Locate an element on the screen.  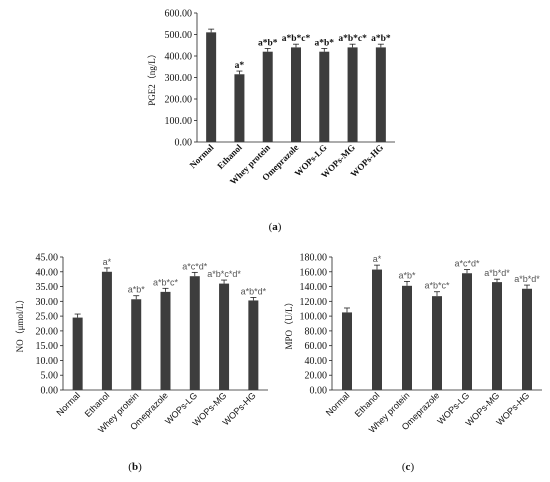
y-tick-label: 180.00 is located at coordinates (314, 258).